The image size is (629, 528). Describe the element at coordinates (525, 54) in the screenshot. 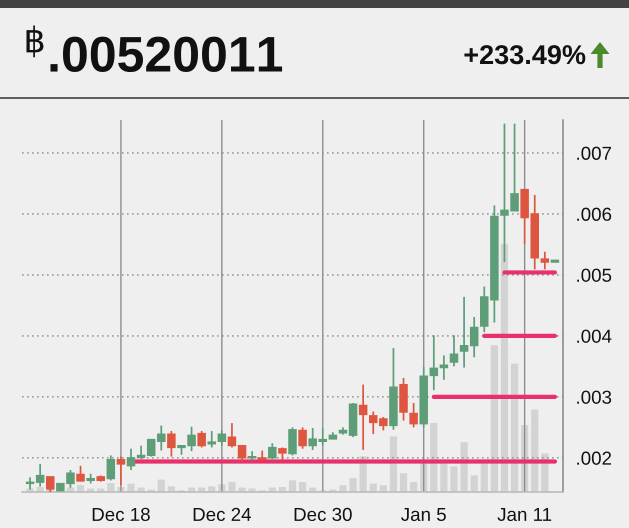

I see `chart-subtitle: +233.49%` at that location.